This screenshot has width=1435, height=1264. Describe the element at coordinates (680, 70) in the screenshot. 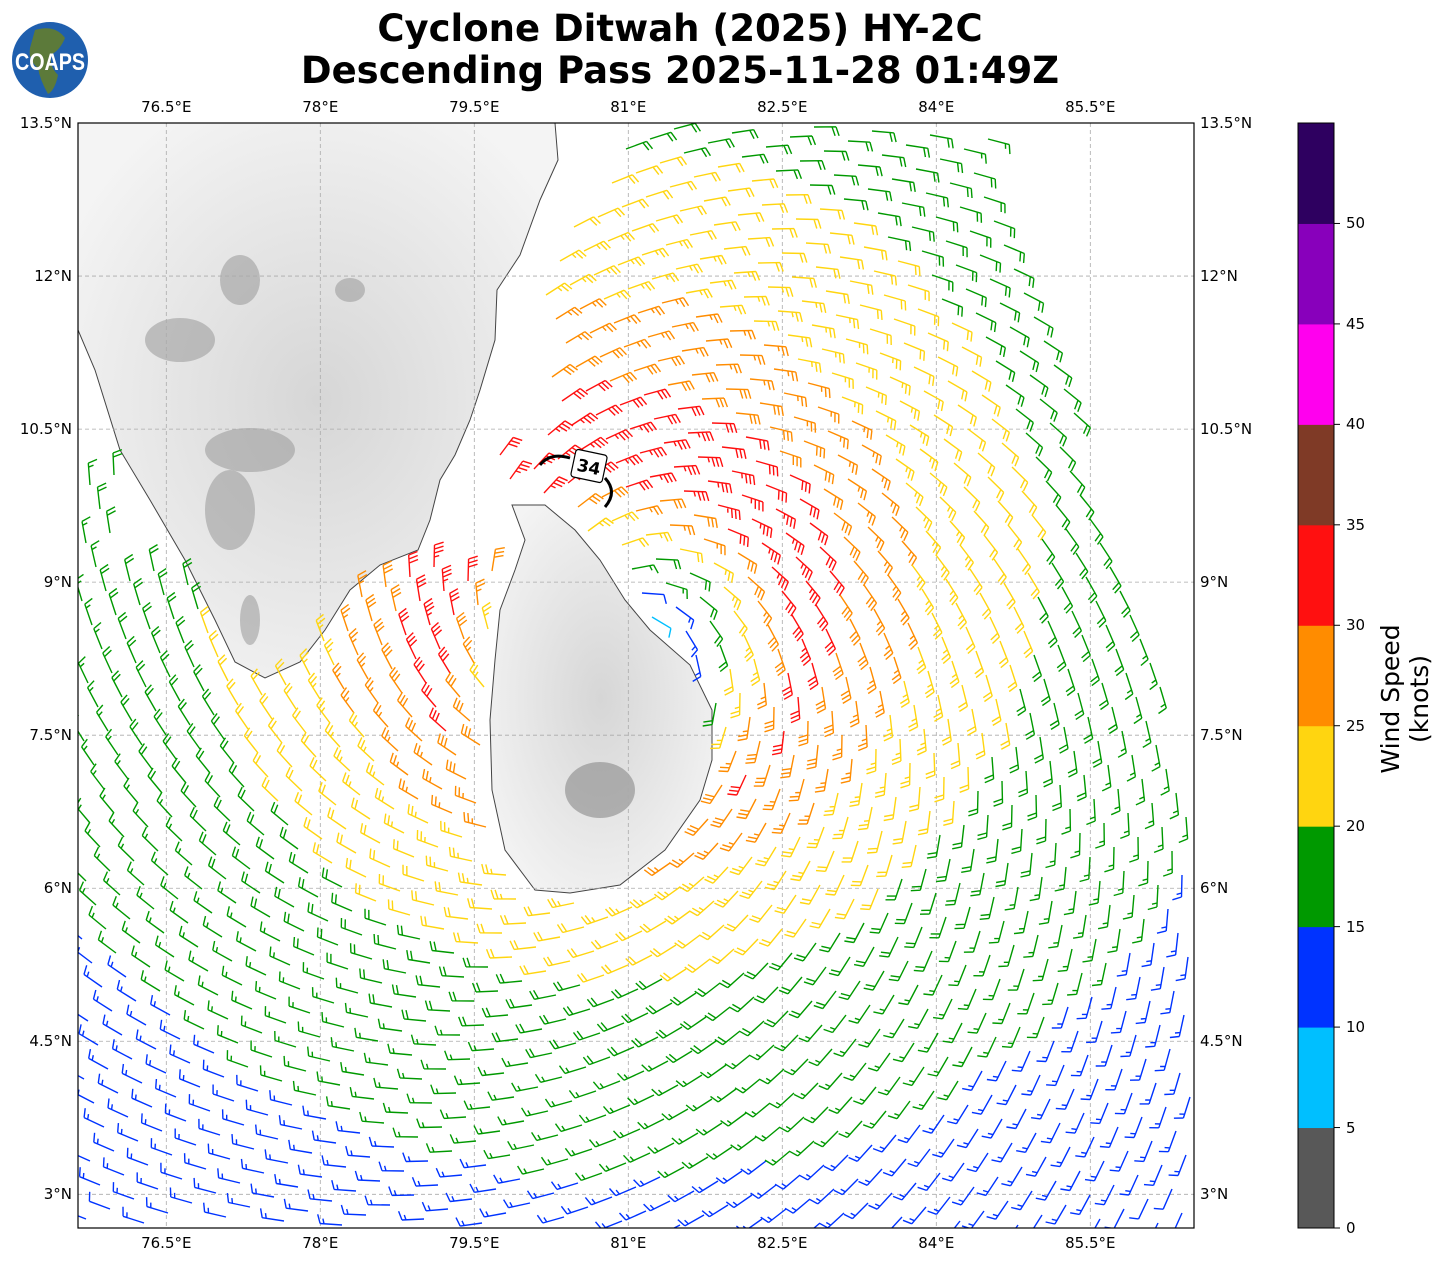

I see `title-line-2: Descending Pass 2025-11-28 01:49Z` at that location.